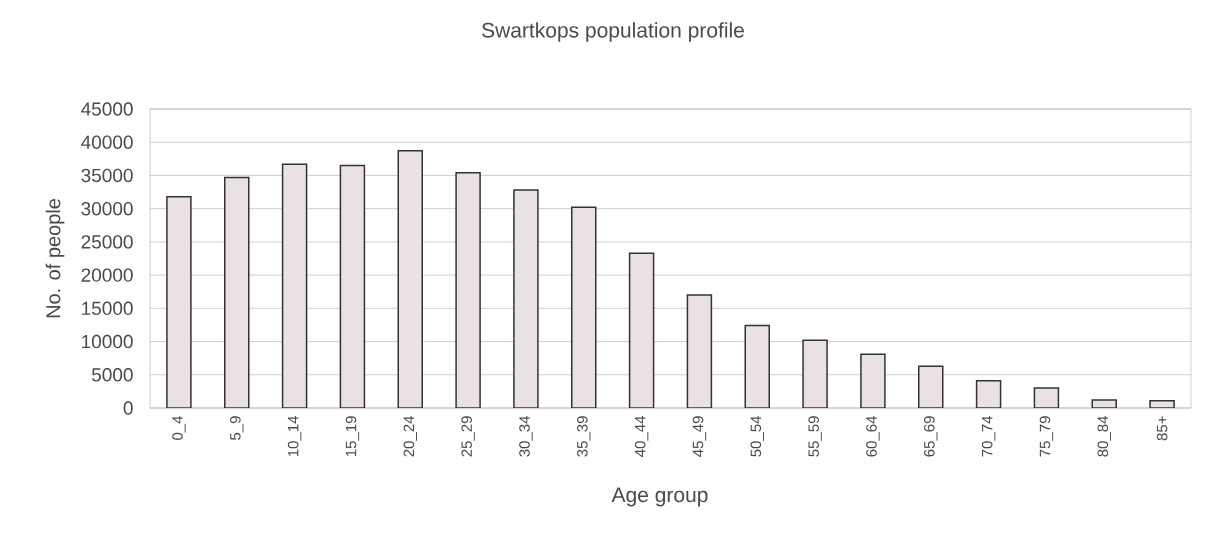  Describe the element at coordinates (659, 497) in the screenshot. I see `x-axis-title: Age group` at that location.